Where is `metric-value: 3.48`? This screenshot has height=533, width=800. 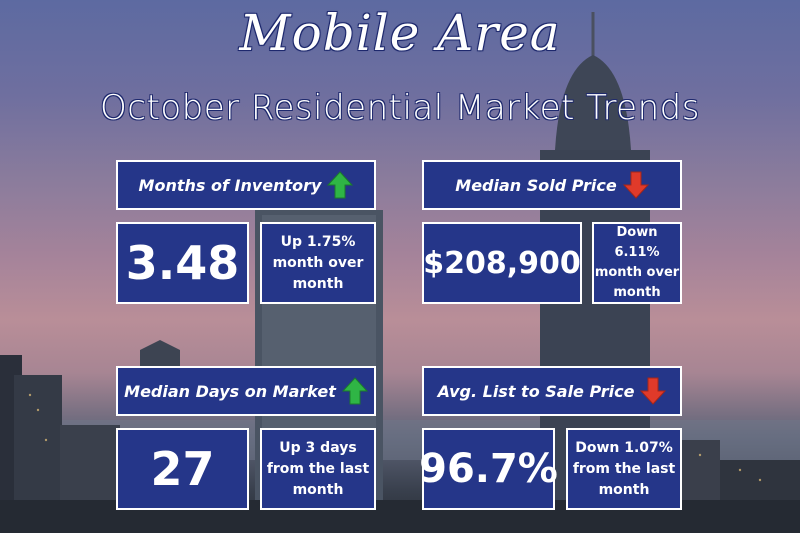 metric-value: 3.48 is located at coordinates (182, 263).